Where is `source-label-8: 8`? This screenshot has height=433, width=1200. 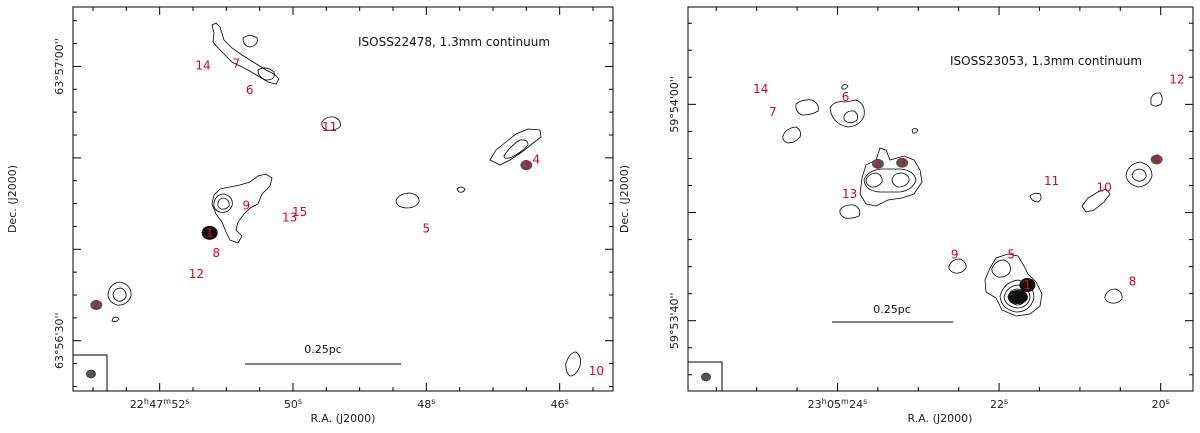 source-label-8: 8 is located at coordinates (217, 253).